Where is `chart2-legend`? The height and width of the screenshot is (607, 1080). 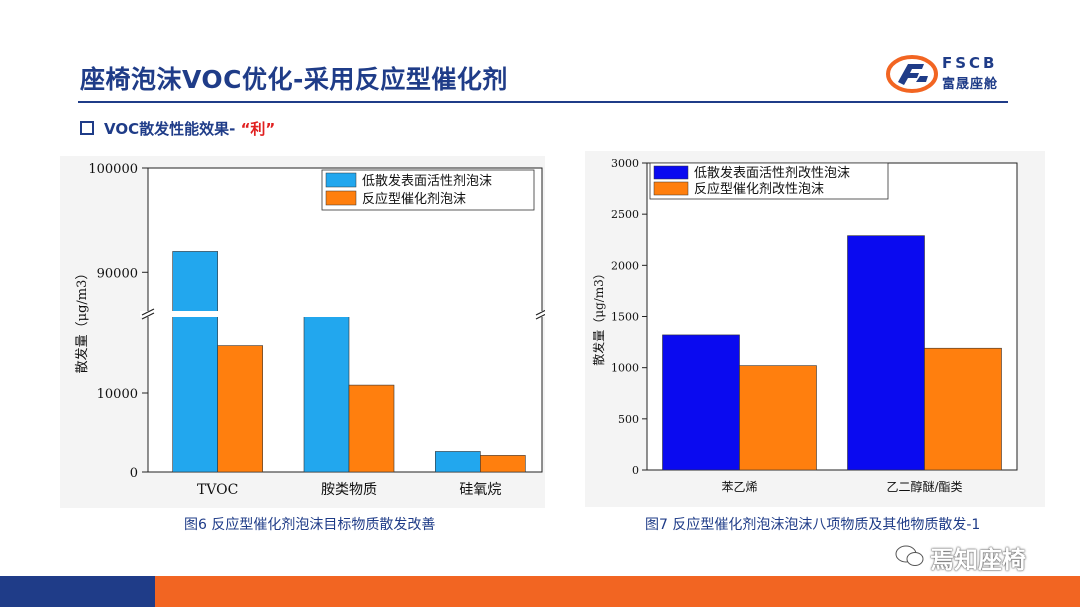 chart2-legend is located at coordinates (769, 181).